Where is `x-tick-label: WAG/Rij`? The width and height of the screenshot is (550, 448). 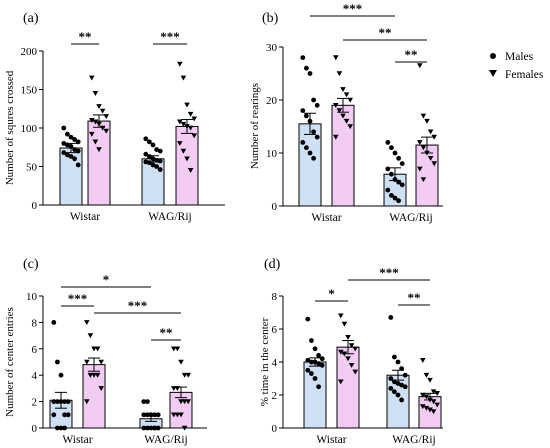
x-tick-label: WAG/Rij is located at coordinates (410, 218).